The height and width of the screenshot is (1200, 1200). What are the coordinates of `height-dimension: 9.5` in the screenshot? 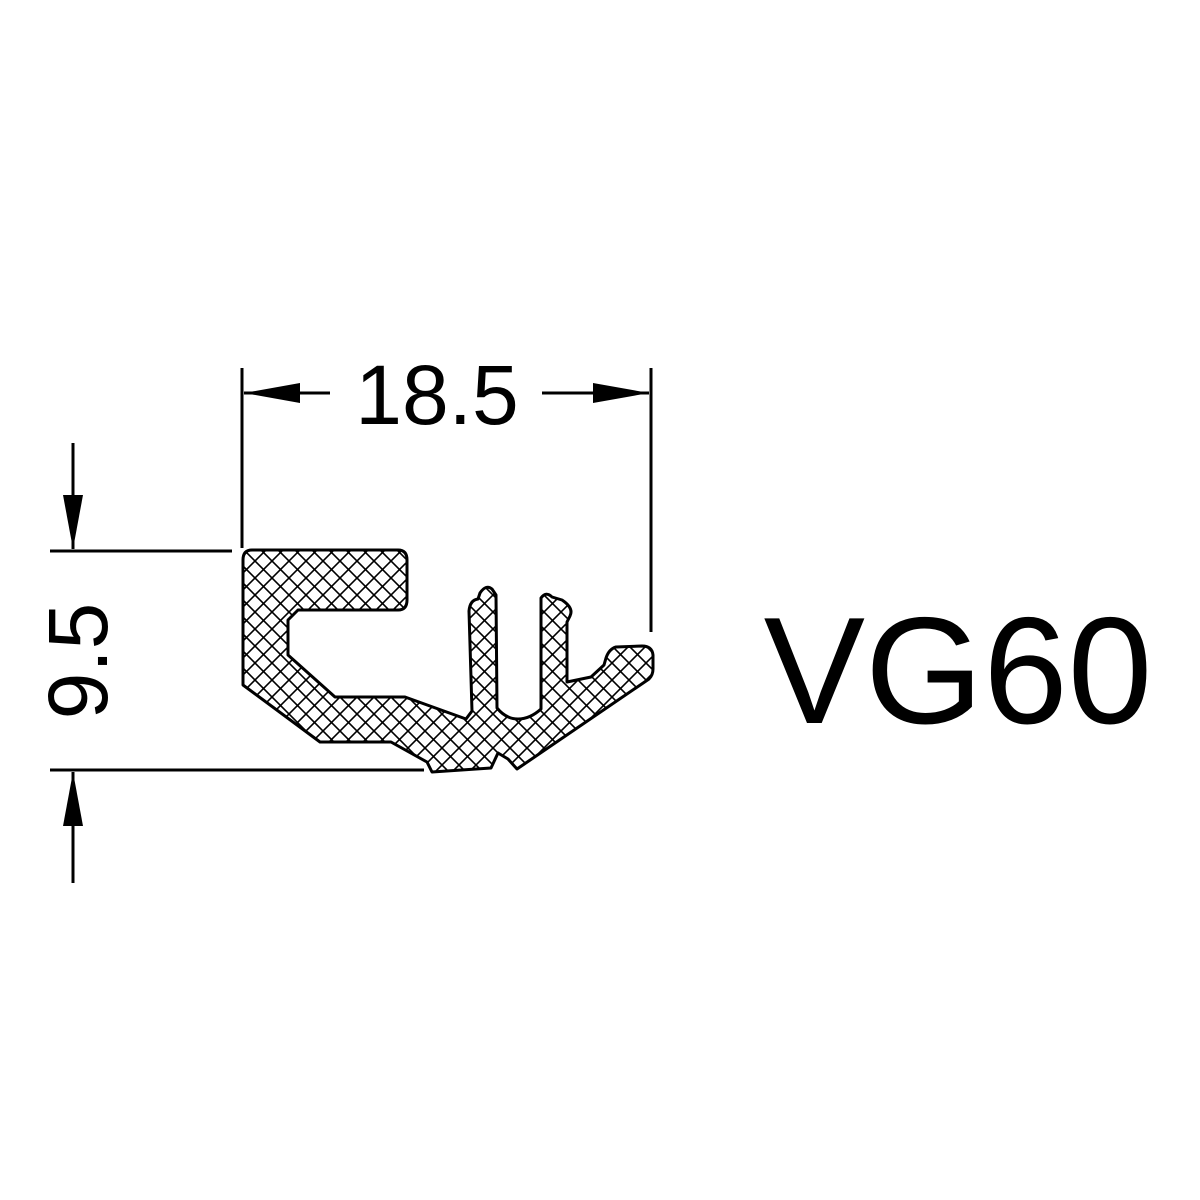 It's located at (227, 663).